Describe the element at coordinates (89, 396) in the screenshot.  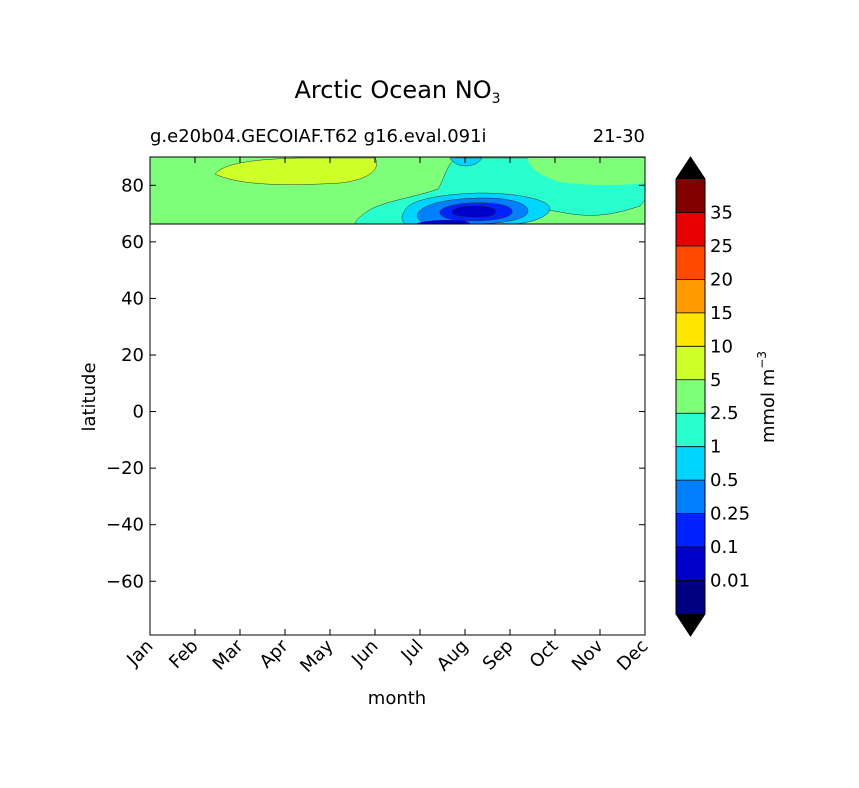
I see `y-axis-label: latitude` at that location.